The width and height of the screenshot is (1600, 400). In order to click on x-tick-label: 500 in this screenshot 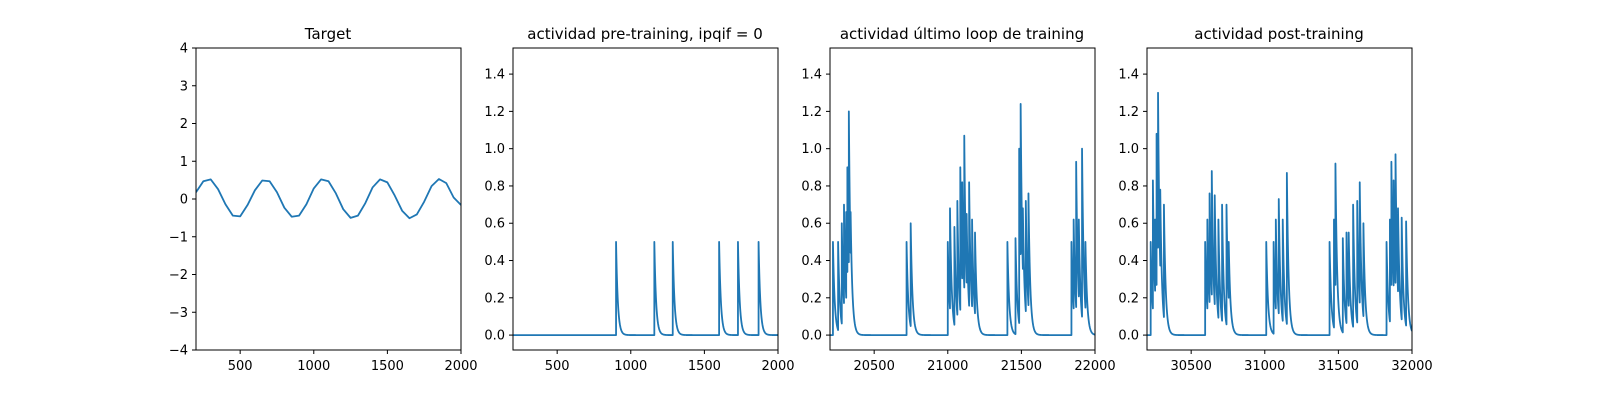, I will do `click(240, 366)`.